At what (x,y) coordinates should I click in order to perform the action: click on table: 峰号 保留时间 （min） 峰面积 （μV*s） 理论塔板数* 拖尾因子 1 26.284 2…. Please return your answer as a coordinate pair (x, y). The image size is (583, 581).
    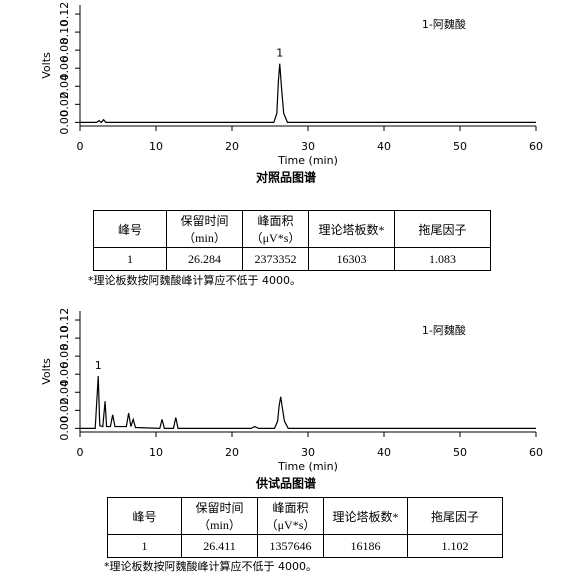
    Looking at the image, I should click on (292, 240).